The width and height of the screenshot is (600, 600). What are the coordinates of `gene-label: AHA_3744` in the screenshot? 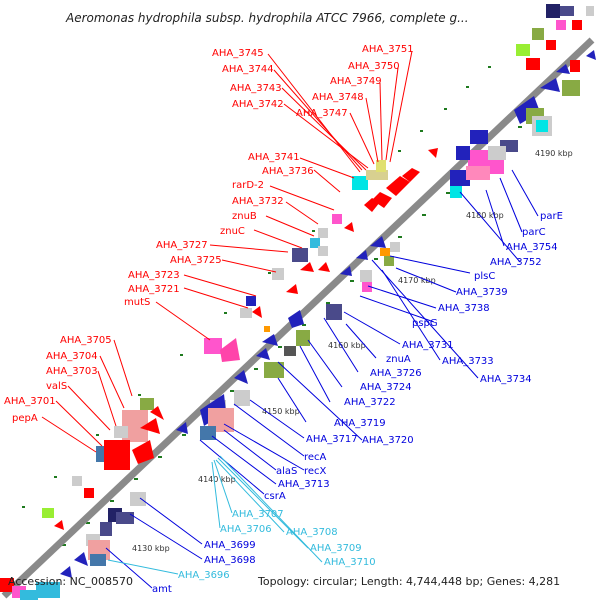 It's located at (248, 69).